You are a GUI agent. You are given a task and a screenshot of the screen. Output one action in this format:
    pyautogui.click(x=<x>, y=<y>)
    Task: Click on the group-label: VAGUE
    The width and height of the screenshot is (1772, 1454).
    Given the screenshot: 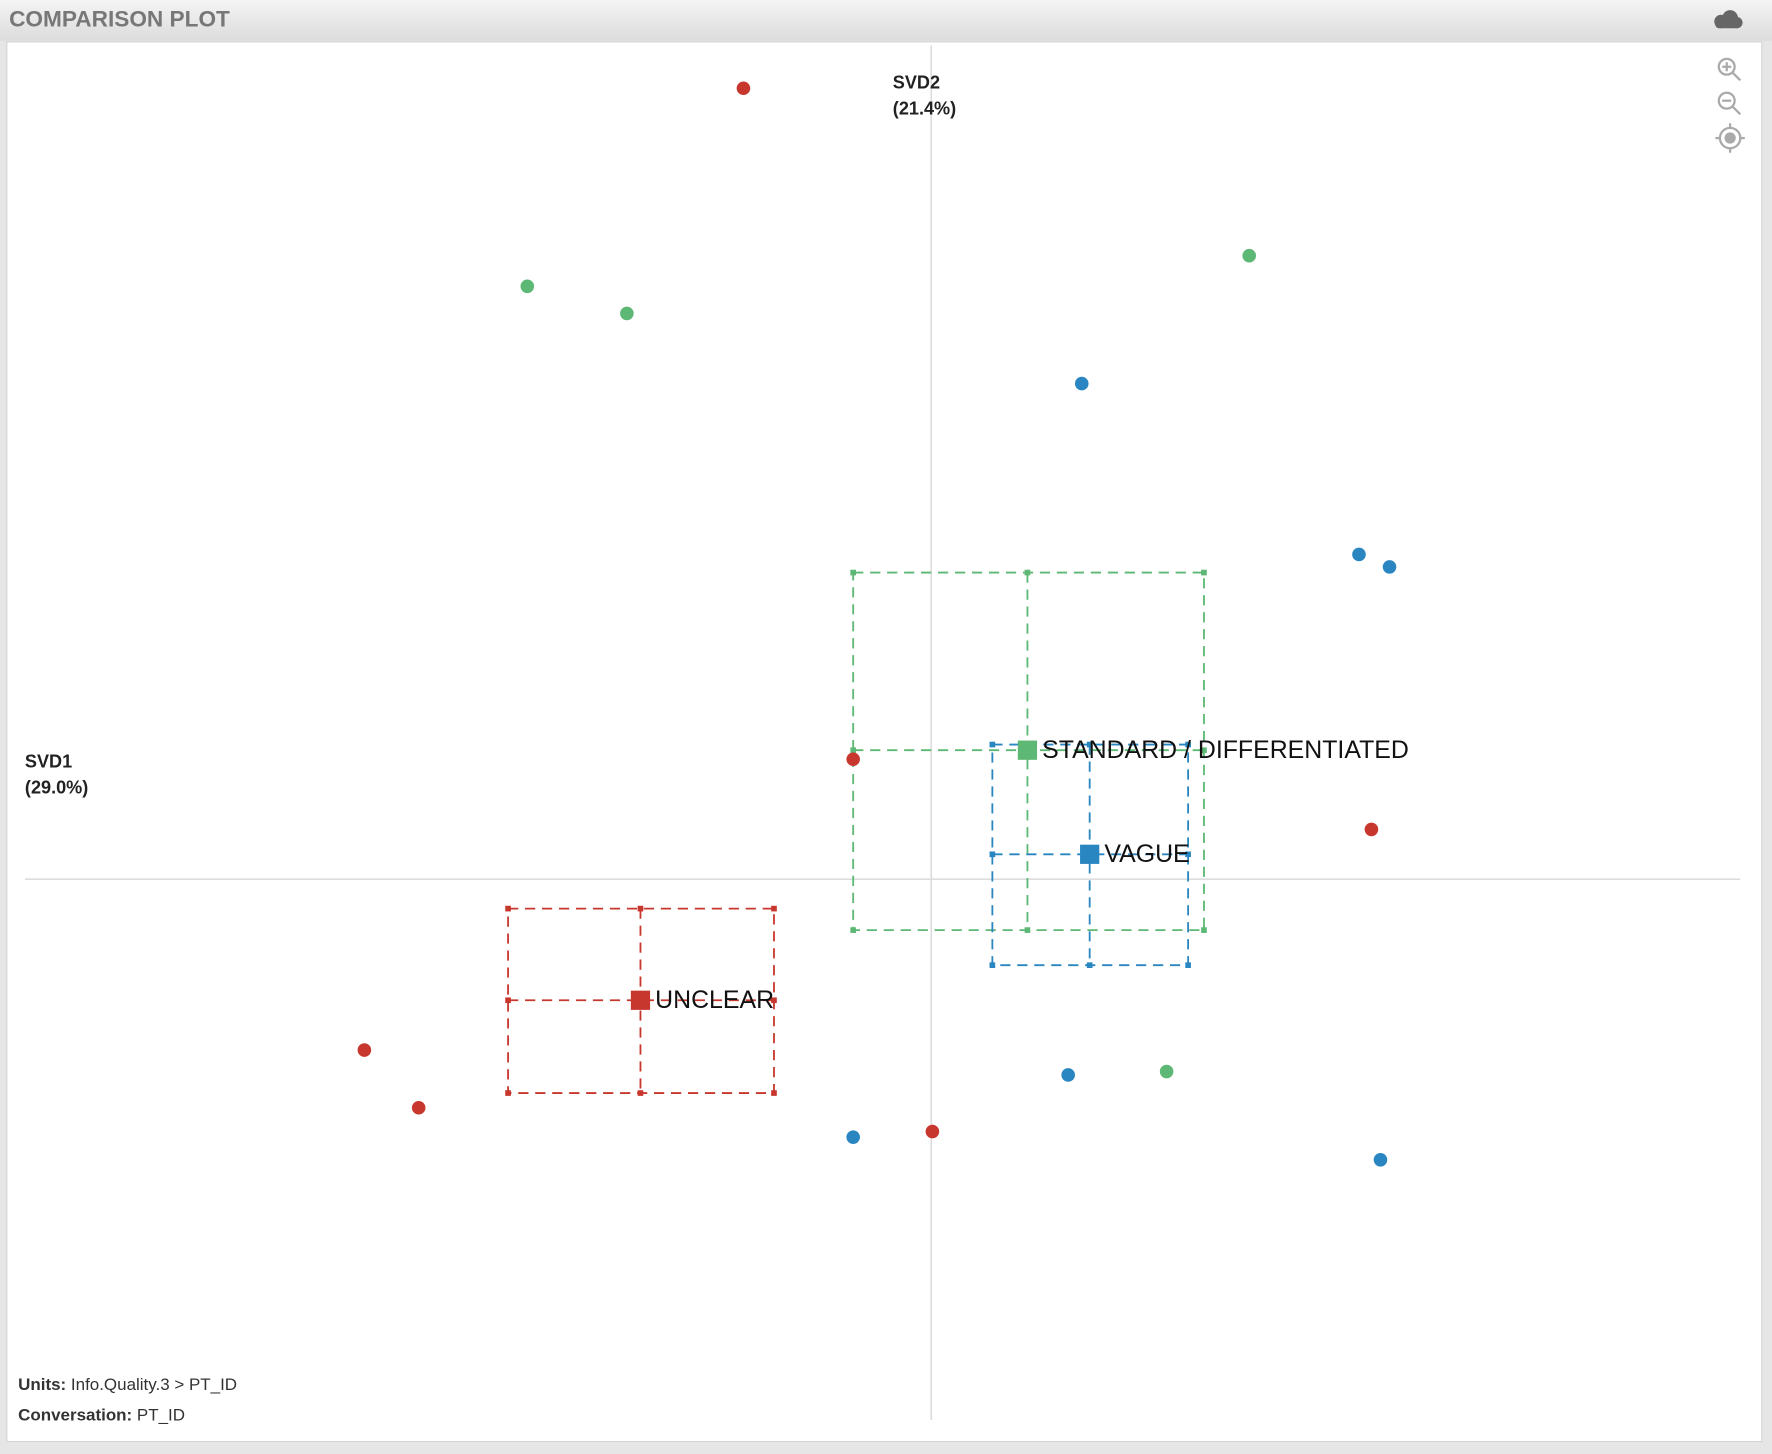 What is the action you would take?
    pyautogui.click(x=1146, y=854)
    